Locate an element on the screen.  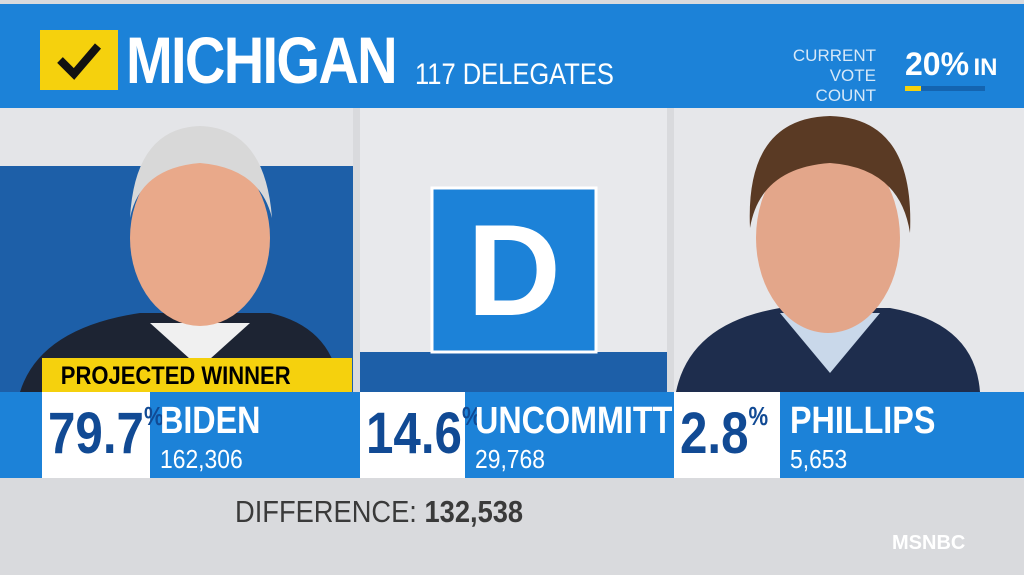
reporting-fill is located at coordinates (913, 88).